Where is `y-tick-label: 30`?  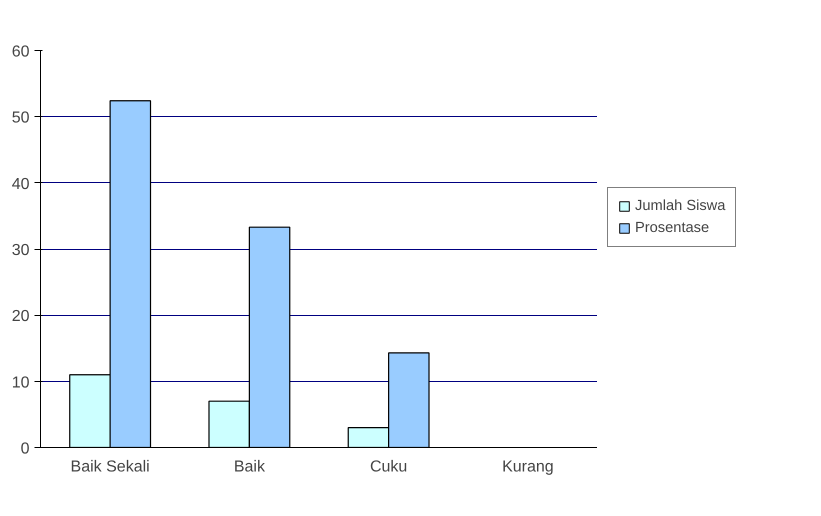
y-tick-label: 30 is located at coordinates (21, 250).